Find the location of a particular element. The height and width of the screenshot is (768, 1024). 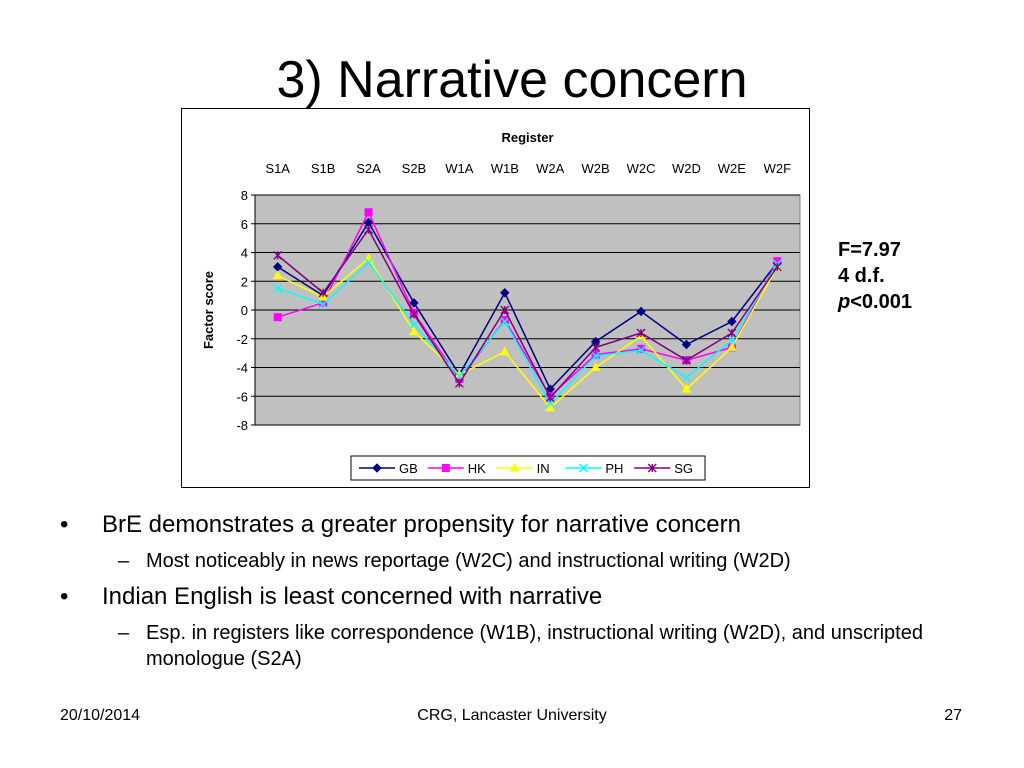

series-gb is located at coordinates (527, 305).